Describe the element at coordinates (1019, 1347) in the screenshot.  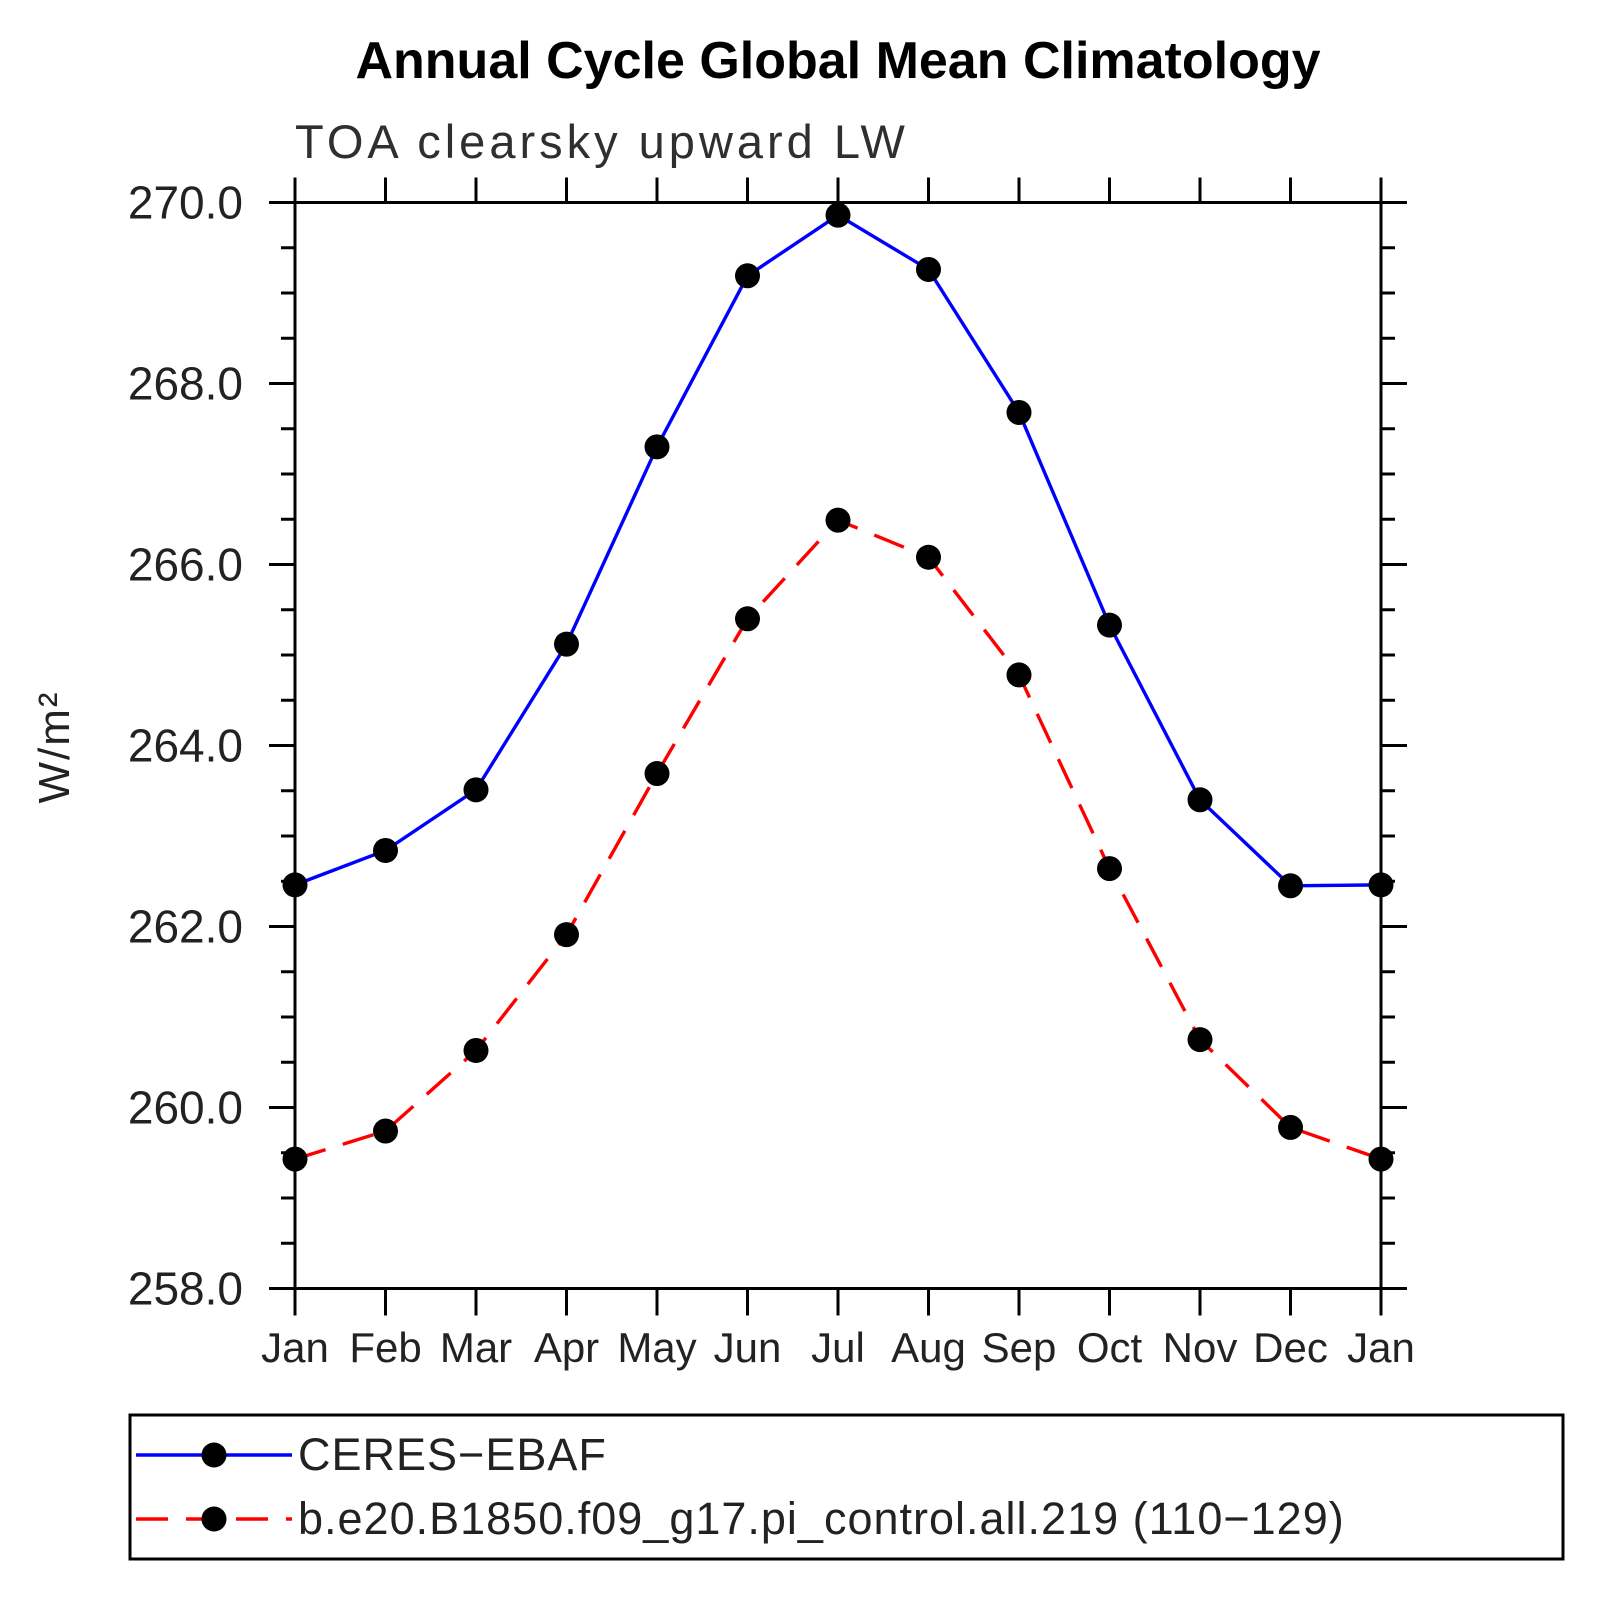
I see `month-label: Sep` at that location.